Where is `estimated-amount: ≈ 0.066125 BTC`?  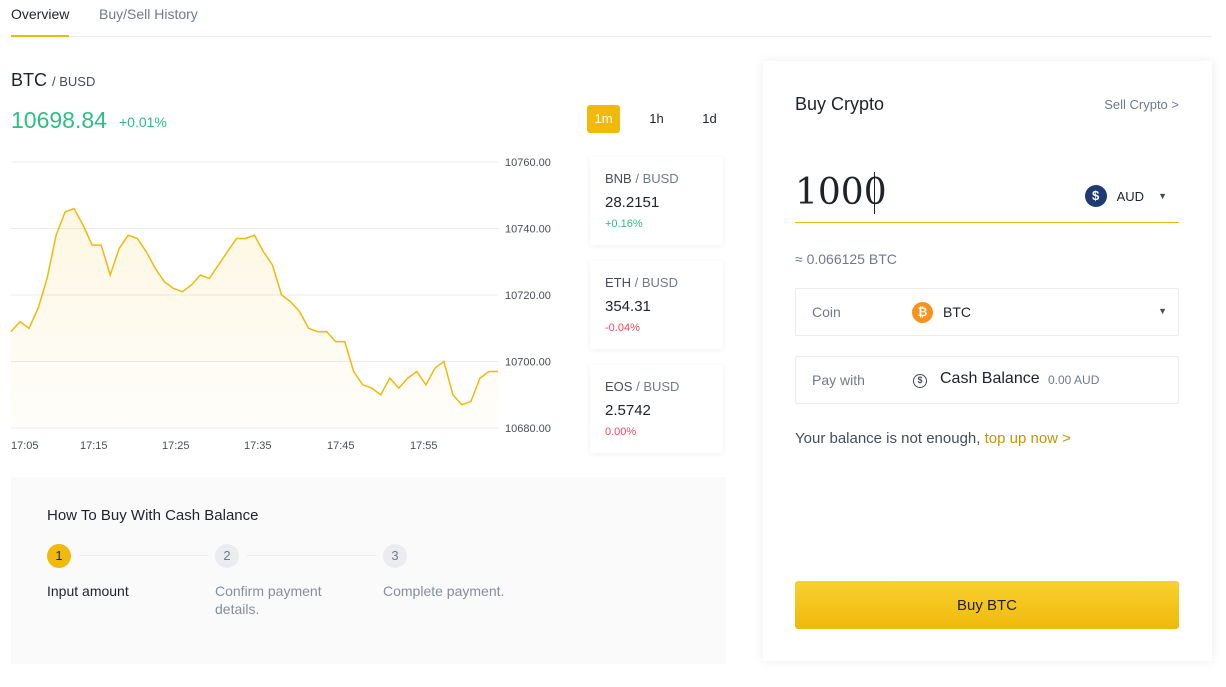 estimated-amount: ≈ 0.066125 BTC is located at coordinates (846, 259).